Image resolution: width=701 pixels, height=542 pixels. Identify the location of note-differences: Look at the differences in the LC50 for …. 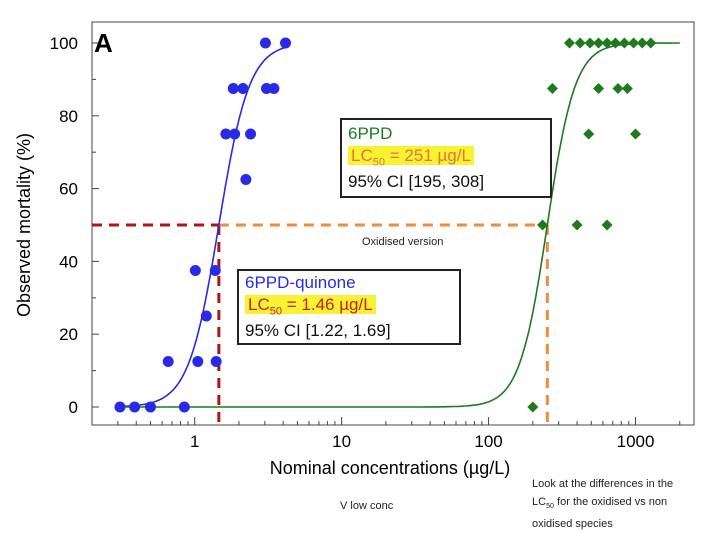
(616, 504).